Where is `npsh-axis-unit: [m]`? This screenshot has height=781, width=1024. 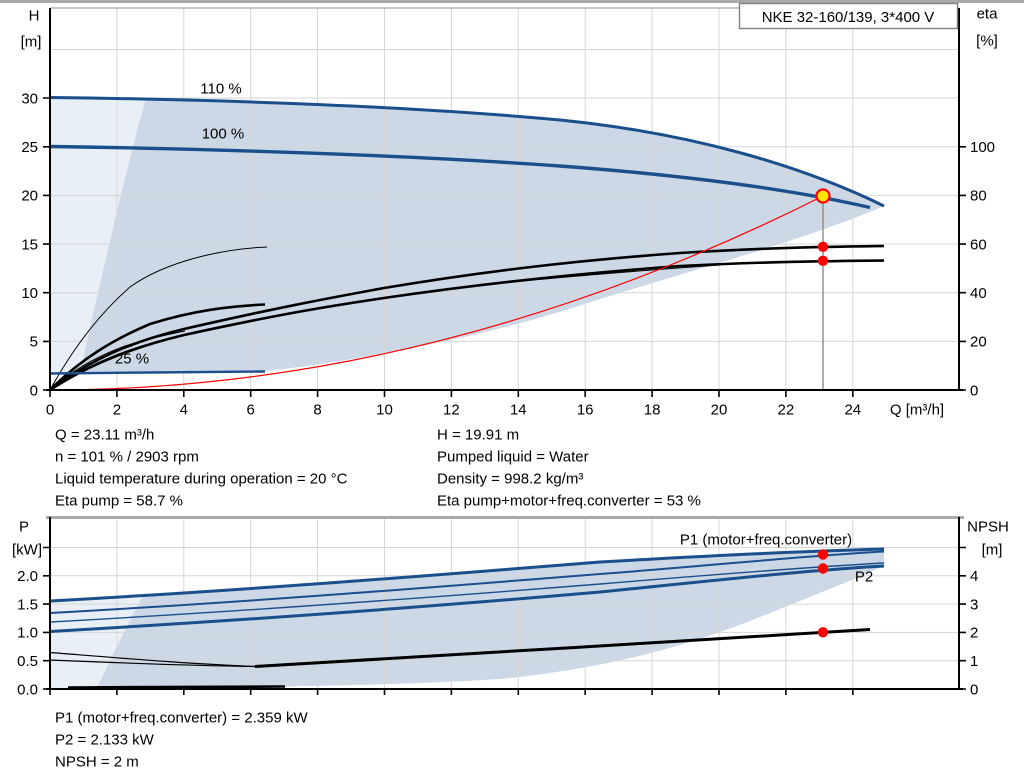
npsh-axis-unit: [m] is located at coordinates (992, 549).